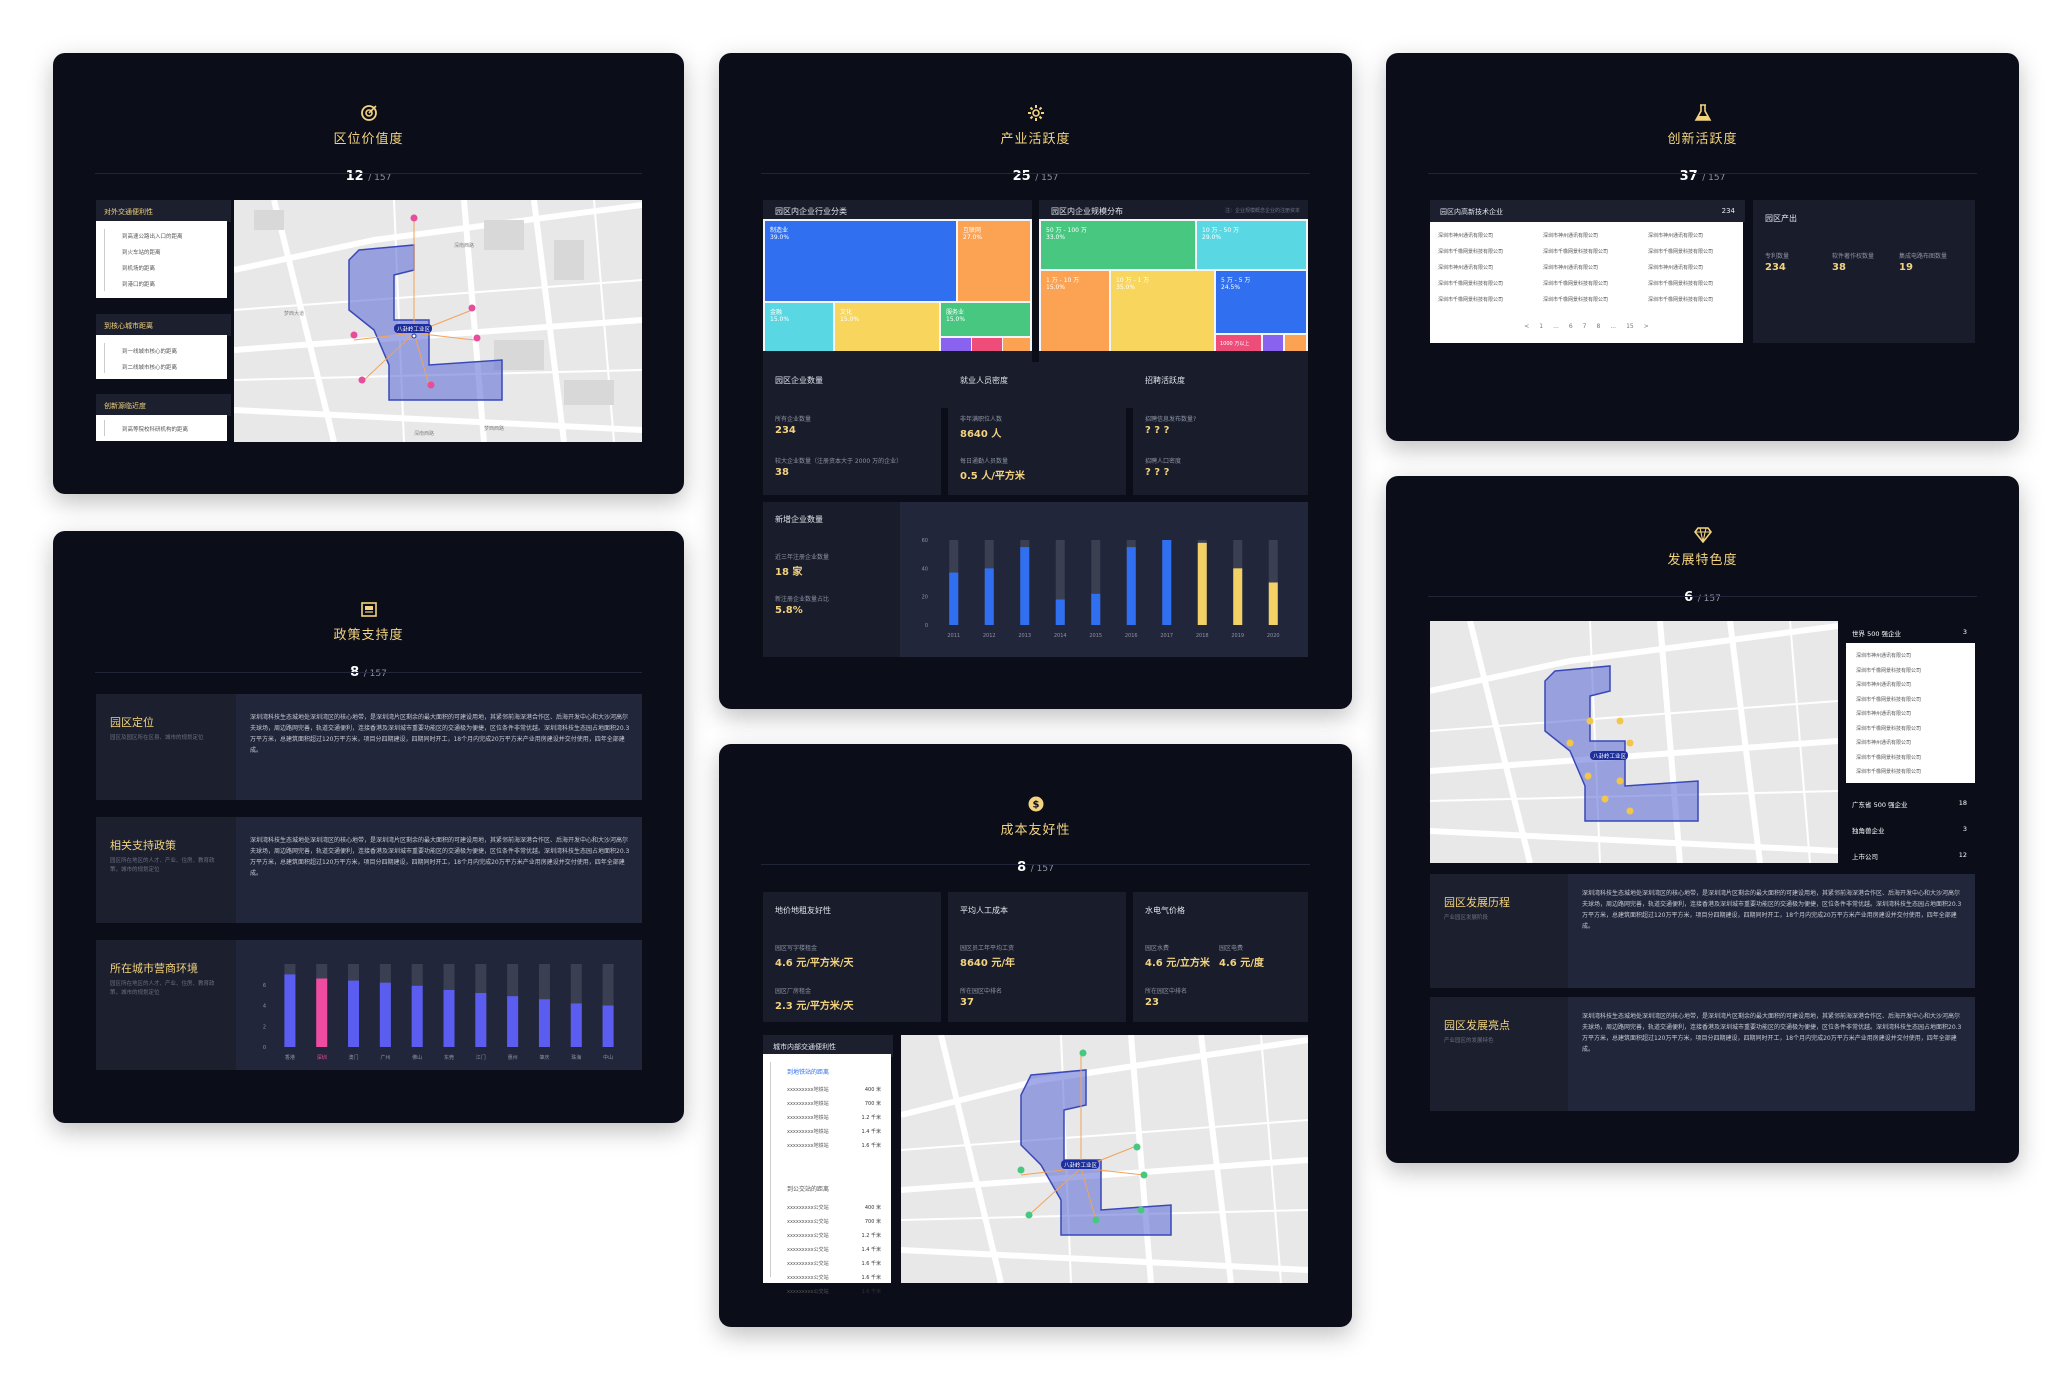  Describe the element at coordinates (1118, 245) in the screenshot. I see `treemap-cell: 50 万 - 100 万 33.0%` at that location.